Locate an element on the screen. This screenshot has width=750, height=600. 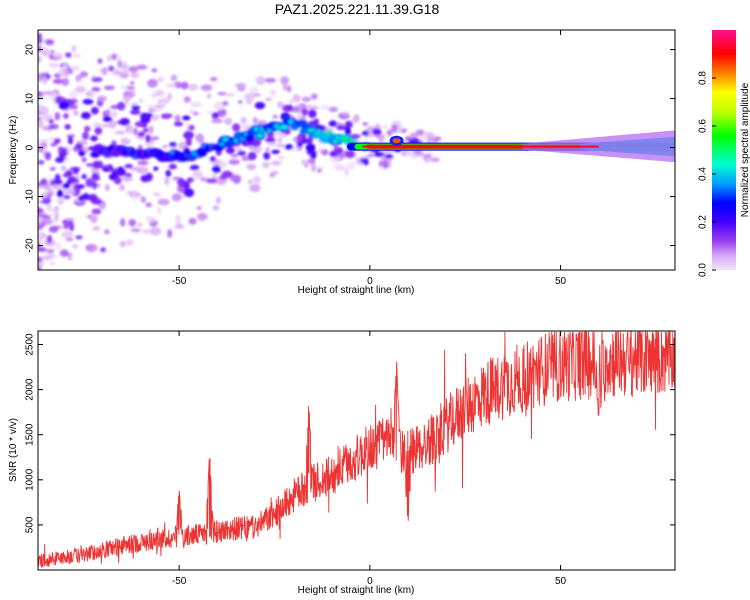
snr-x-label: Height of straight line (km) is located at coordinates (356, 590).